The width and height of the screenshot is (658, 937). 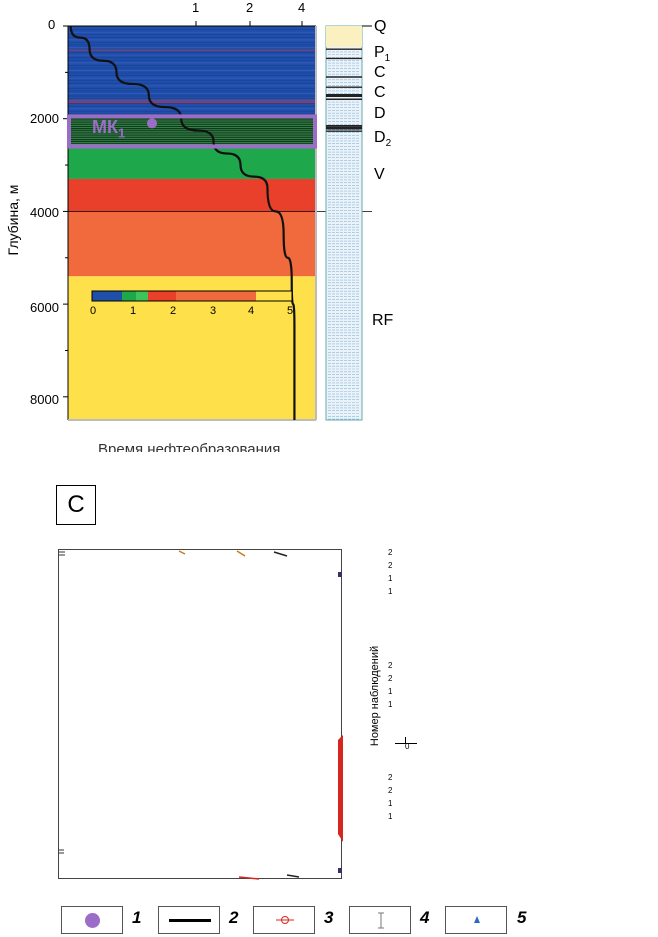 I want to click on colorbar-frame, so click(x=192, y=296).